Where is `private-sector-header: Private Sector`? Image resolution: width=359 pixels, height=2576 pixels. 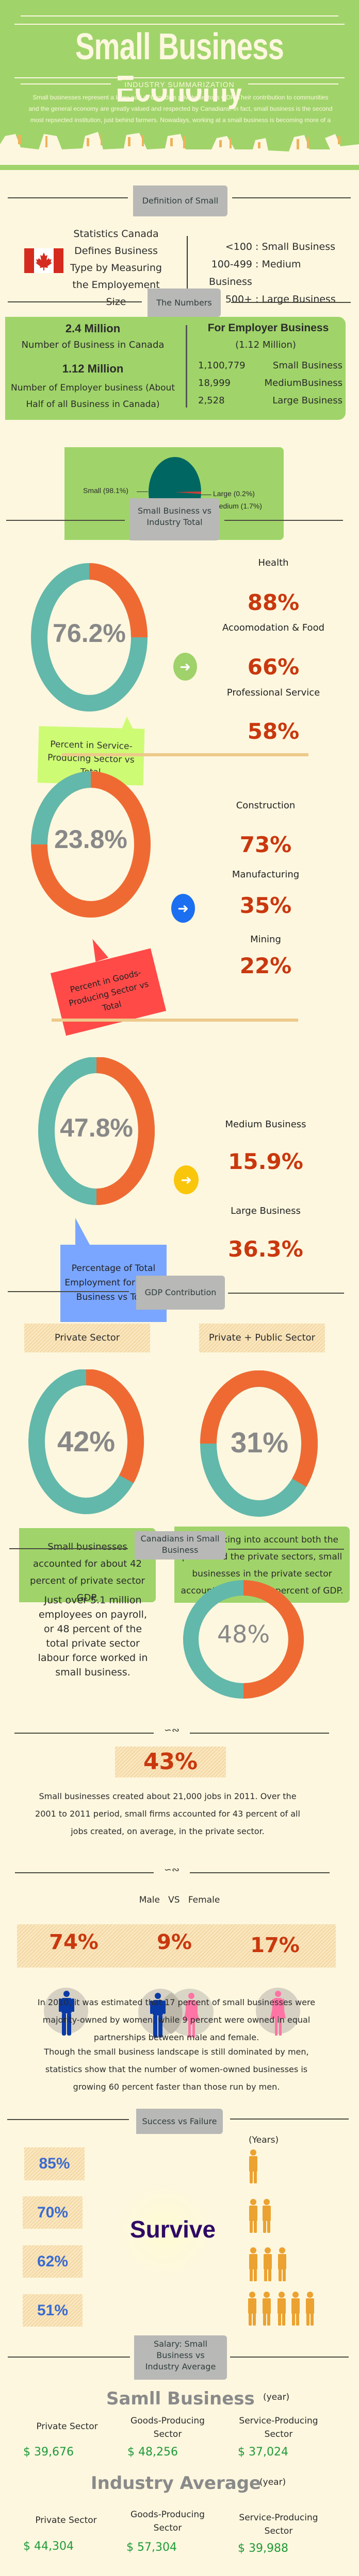
private-sector-header: Private Sector is located at coordinates (87, 1338).